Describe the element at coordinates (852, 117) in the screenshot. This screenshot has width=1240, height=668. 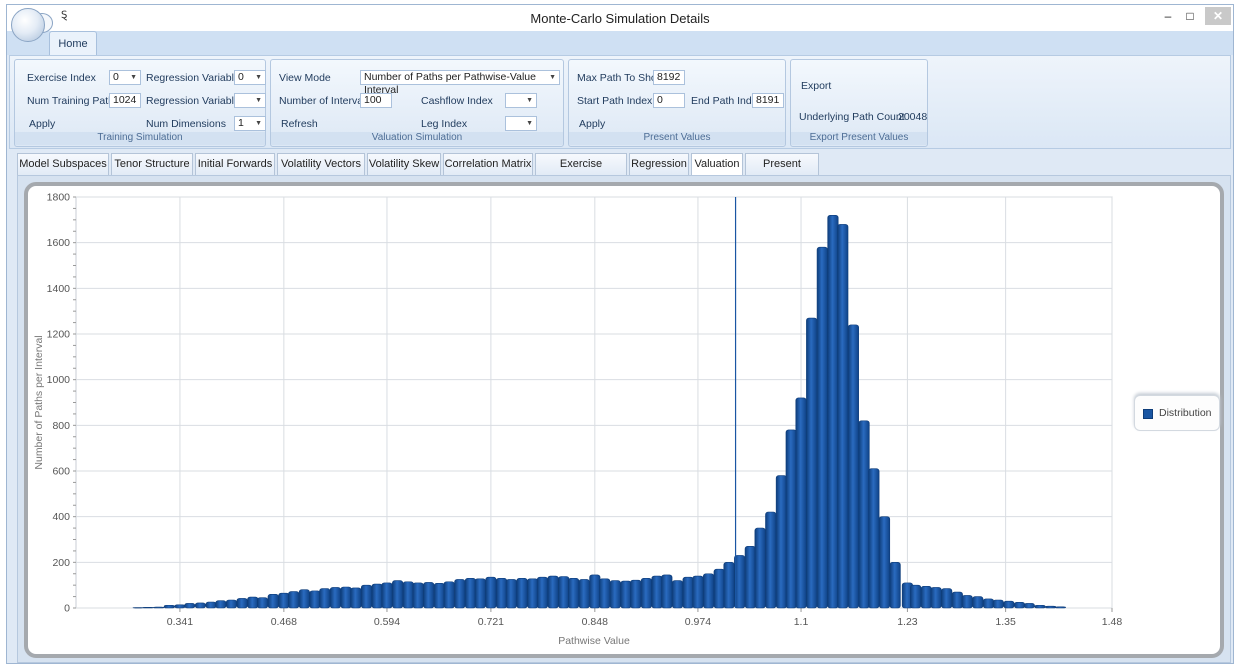
I see `underlying-path-count-label: Underlying Path Count` at that location.